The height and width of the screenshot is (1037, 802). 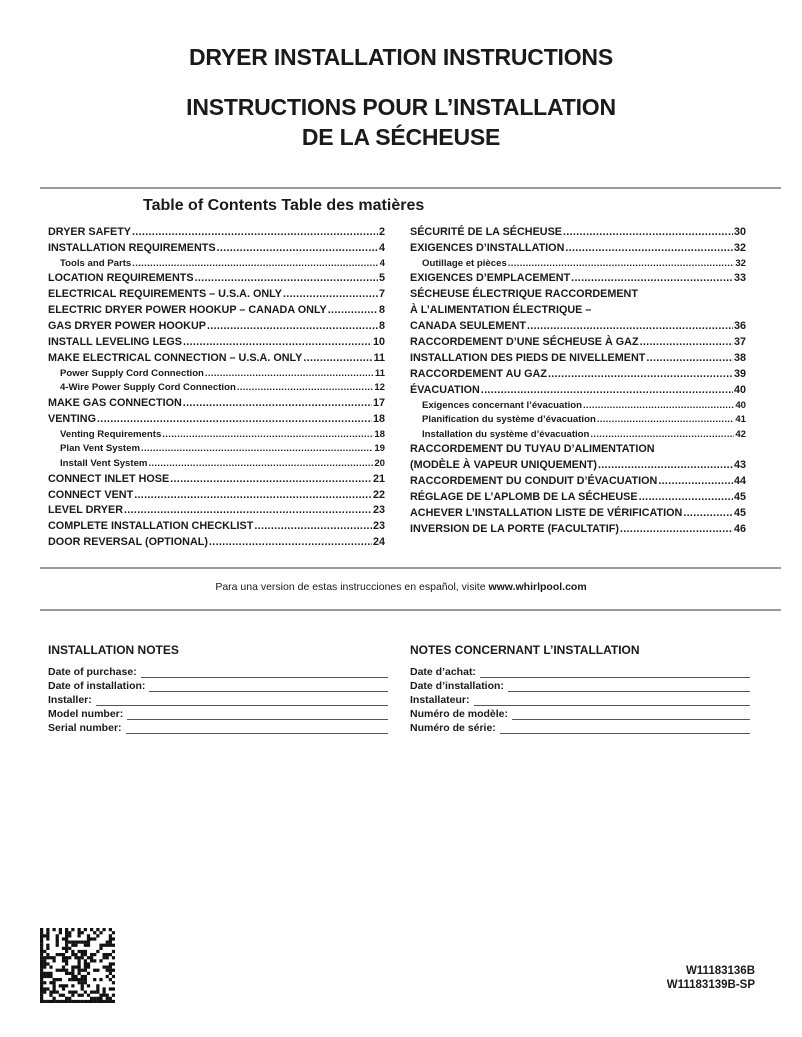 What do you see at coordinates (97, 686) in the screenshot?
I see `field-label: Date of installation:` at bounding box center [97, 686].